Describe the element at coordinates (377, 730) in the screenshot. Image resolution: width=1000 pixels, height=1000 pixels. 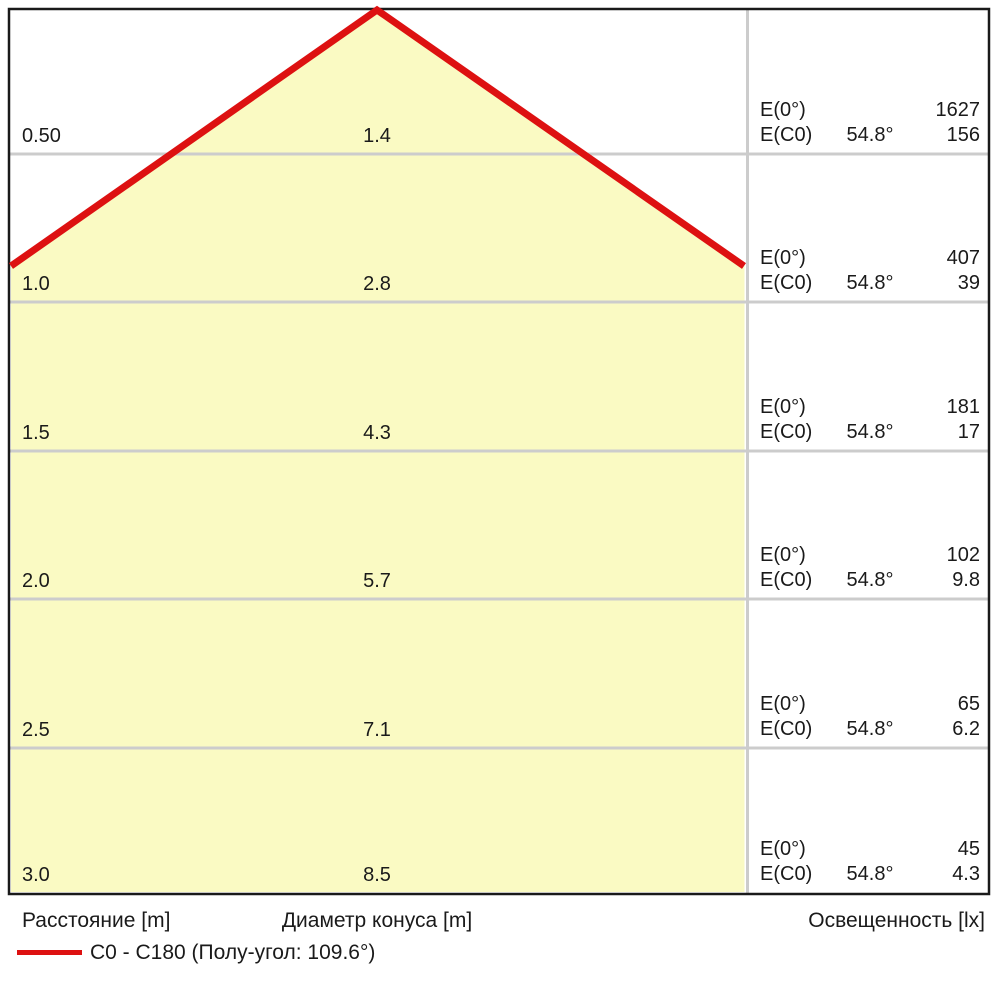
I see `cone-diameter-value: 7.1` at that location.